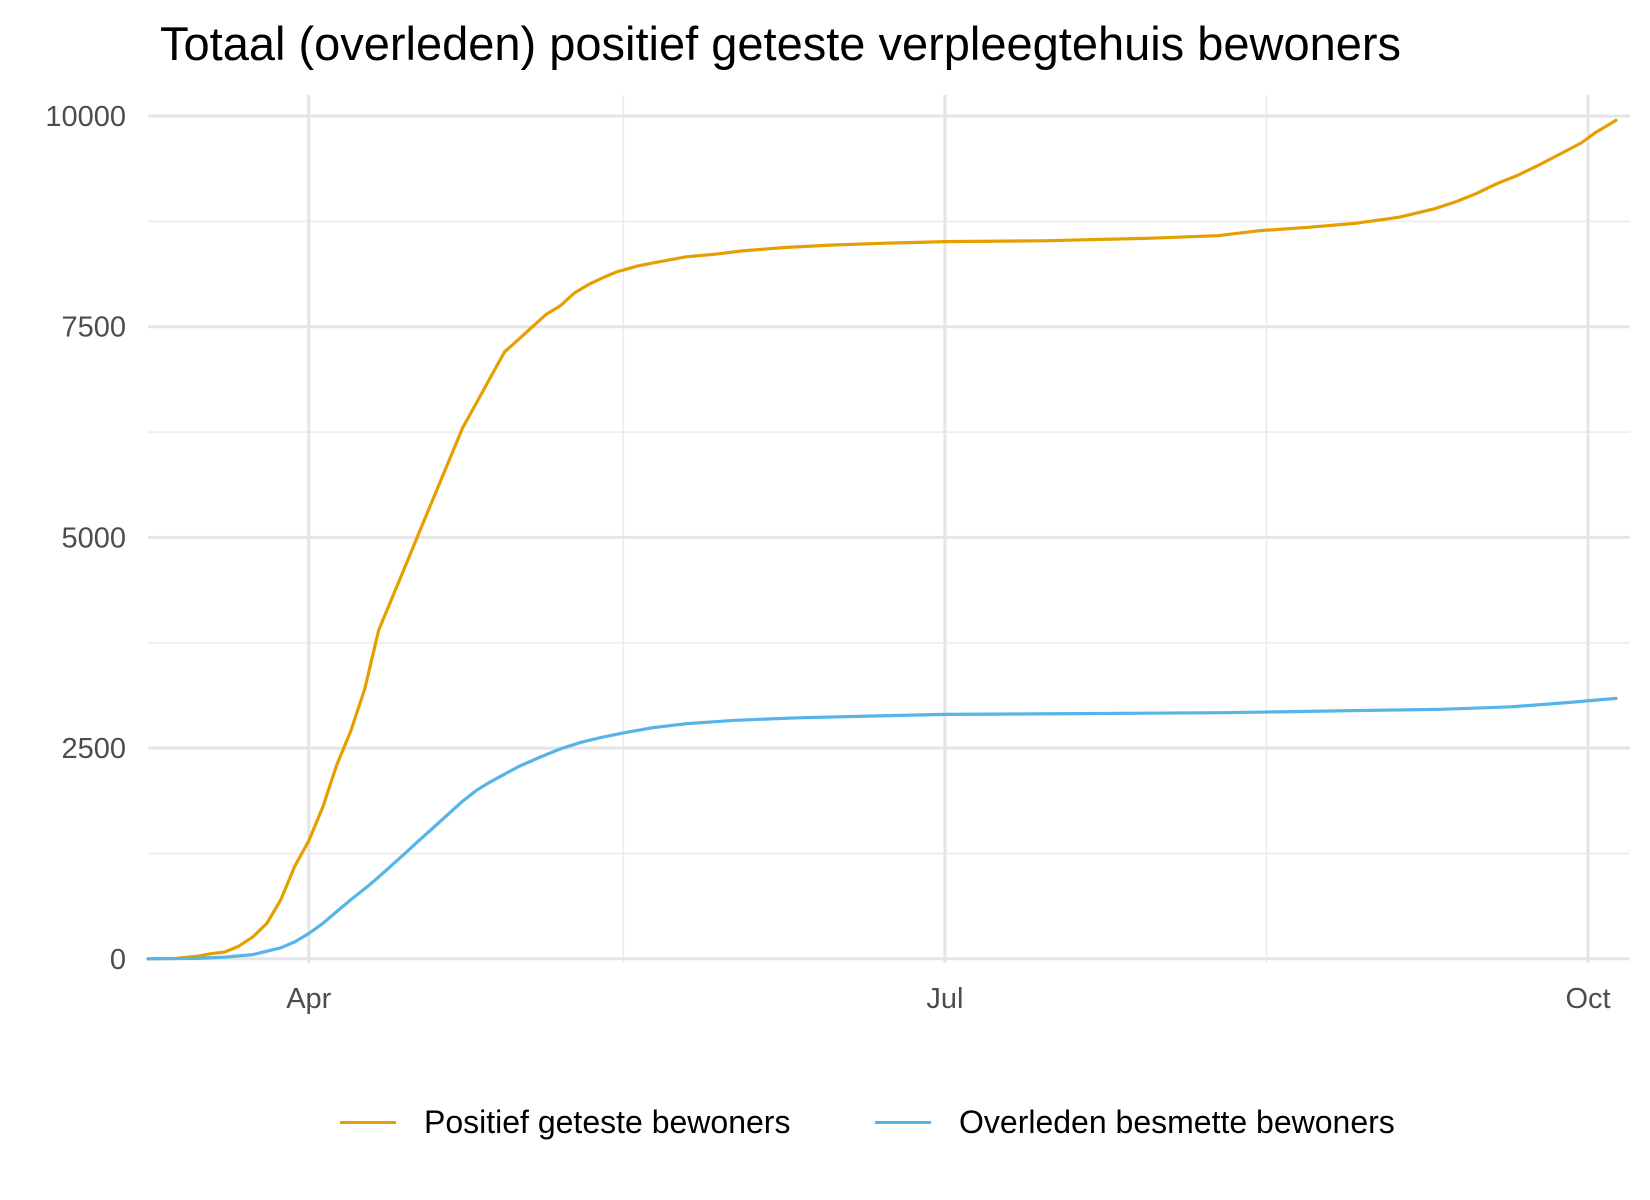 This screenshot has height=1200, width=1650. I want to click on y-axis: 0 2500 5000 7500 10000, so click(85, 538).